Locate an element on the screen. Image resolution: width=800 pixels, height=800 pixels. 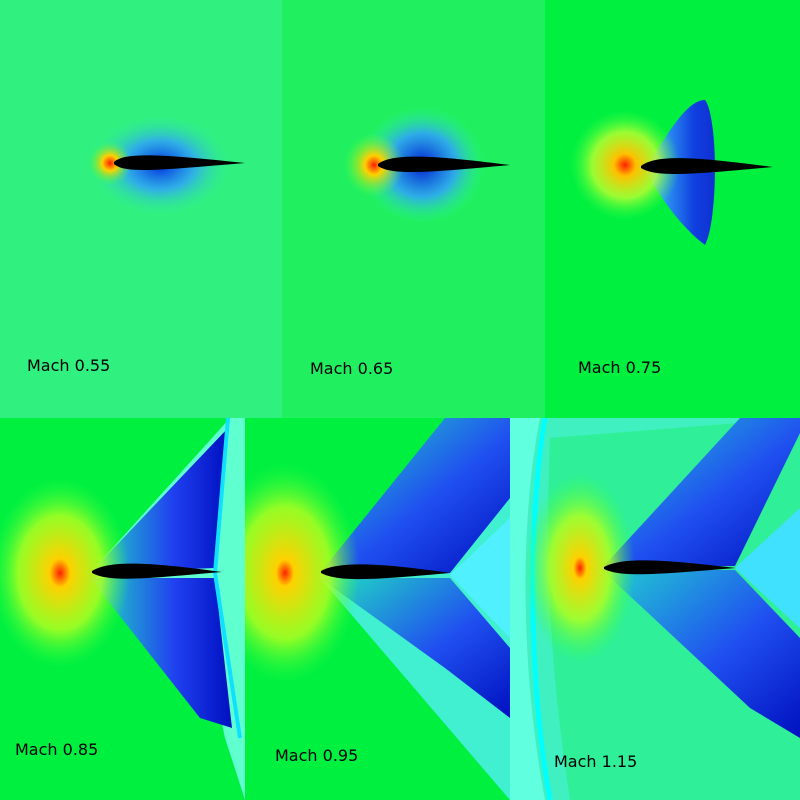
mach-label: Mach 0.55 is located at coordinates (69, 365).